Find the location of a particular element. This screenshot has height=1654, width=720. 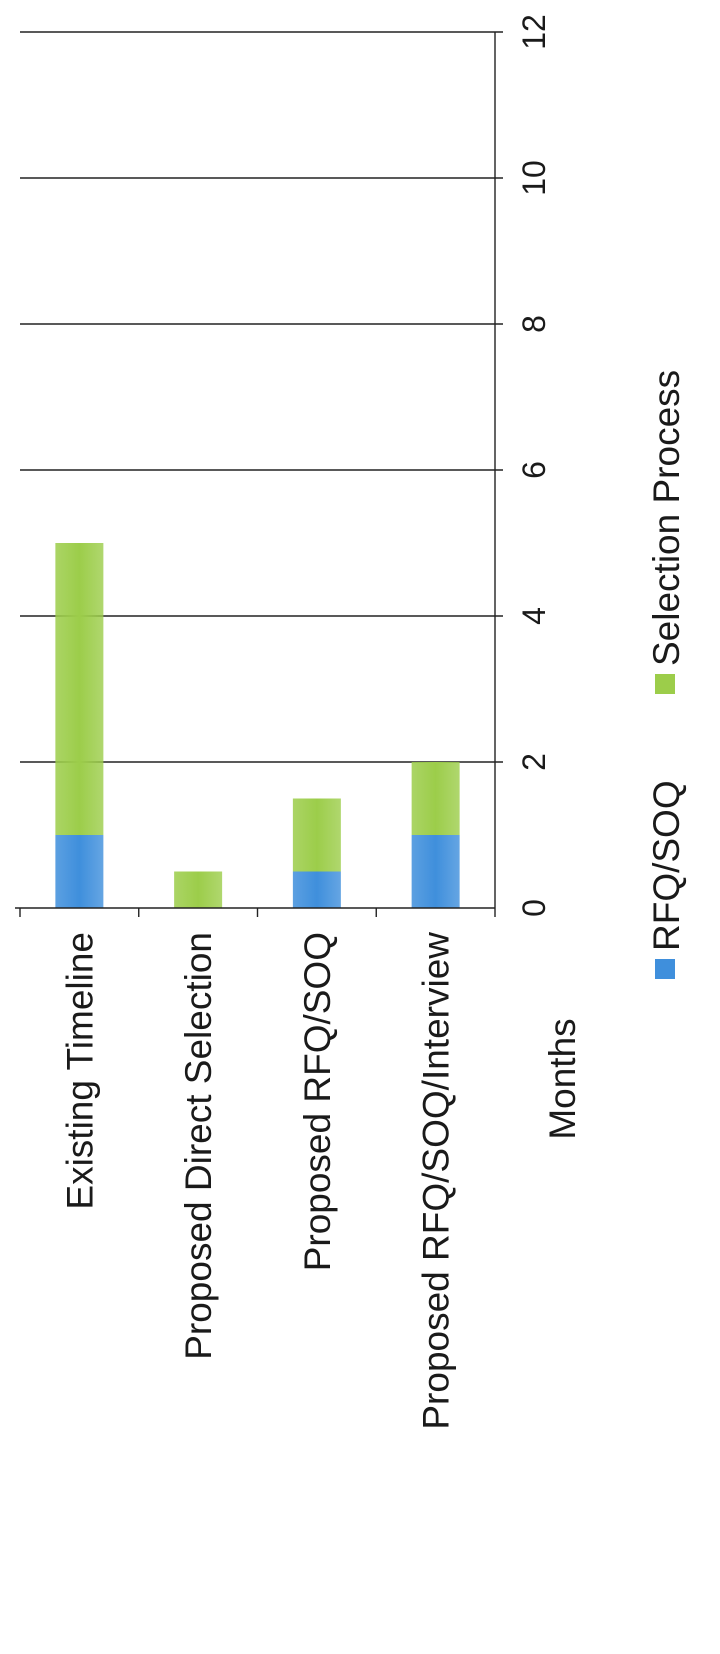

x-tick-label: 8 is located at coordinates (534, 324).